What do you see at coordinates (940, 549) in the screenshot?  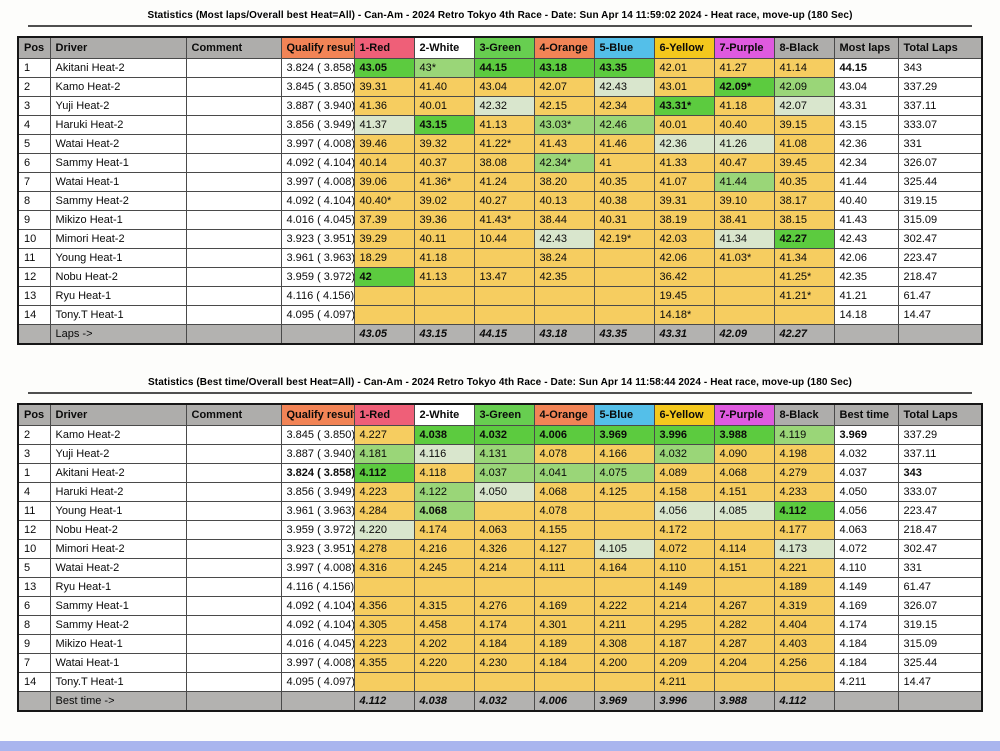 I see `total-cell: 302.47` at bounding box center [940, 549].